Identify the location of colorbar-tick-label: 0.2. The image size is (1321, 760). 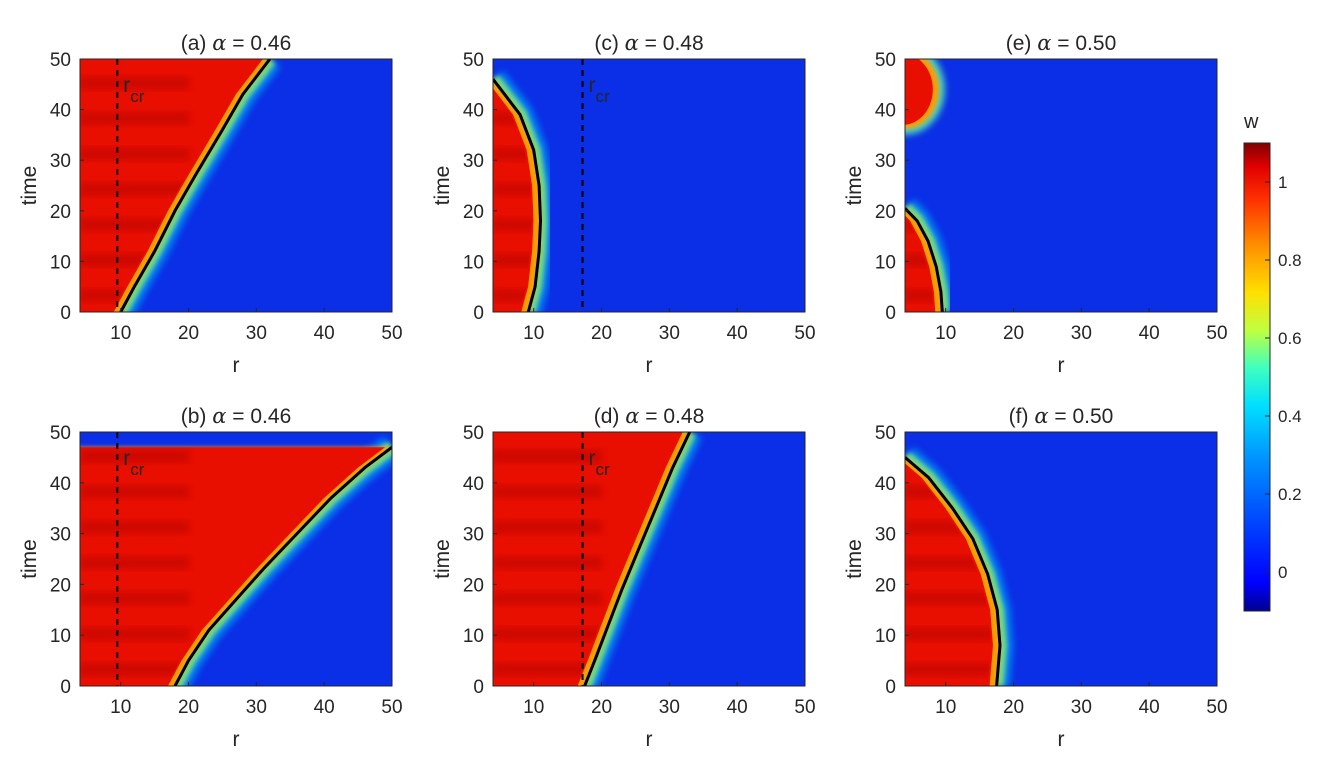
(1290, 494).